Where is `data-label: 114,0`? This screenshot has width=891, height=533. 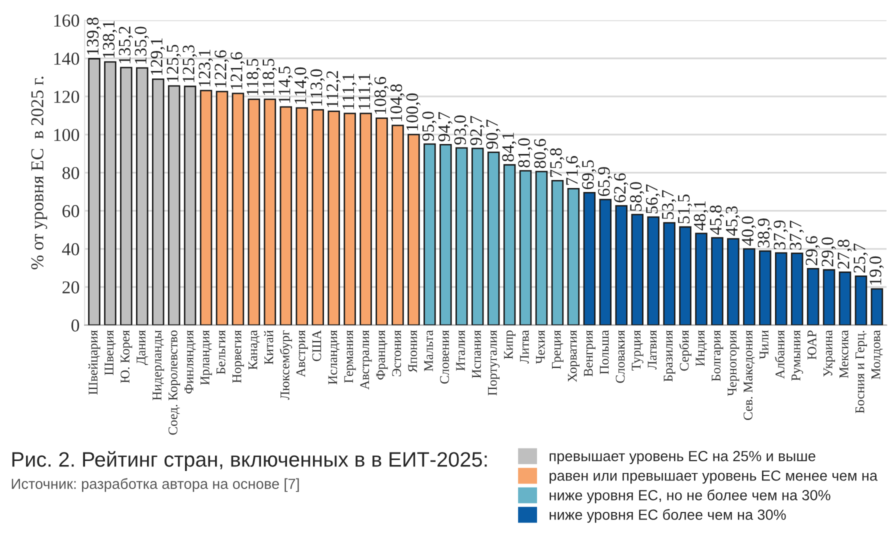 data-label: 114,0 is located at coordinates (301, 85).